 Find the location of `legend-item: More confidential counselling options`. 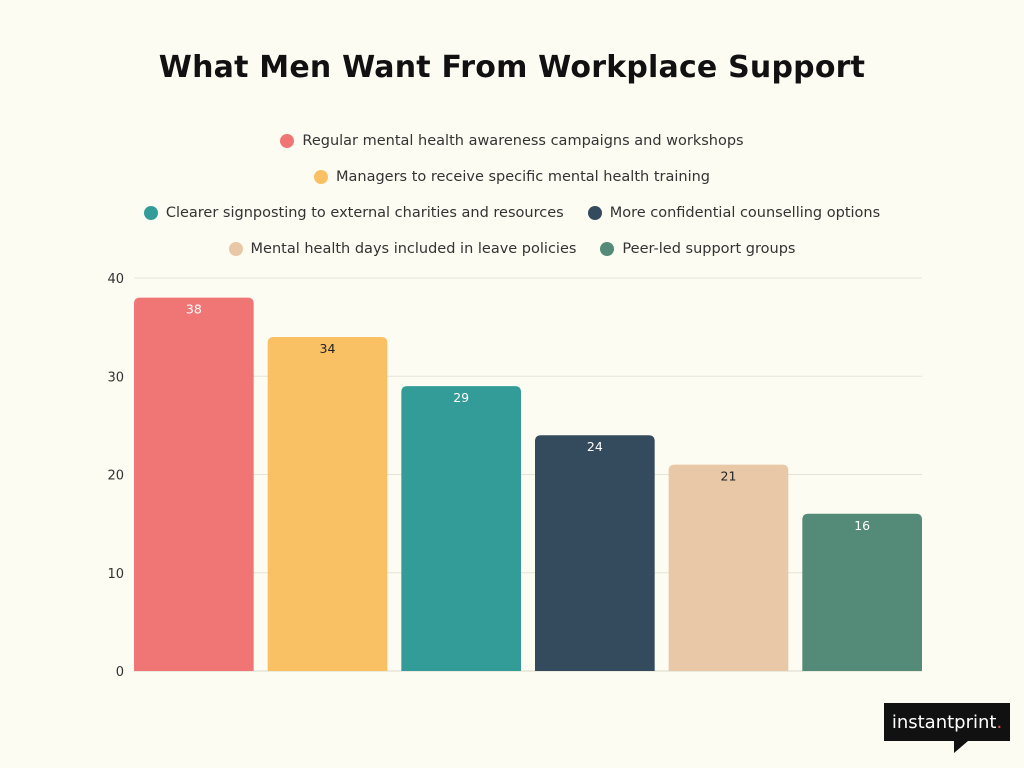

legend-item: More confidential counselling options is located at coordinates (734, 213).